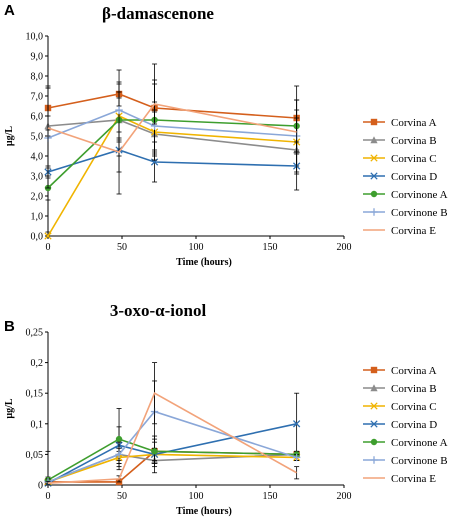  Describe the element at coordinates (35, 37) in the screenshot. I see `y-tick-label: 10,0` at that location.